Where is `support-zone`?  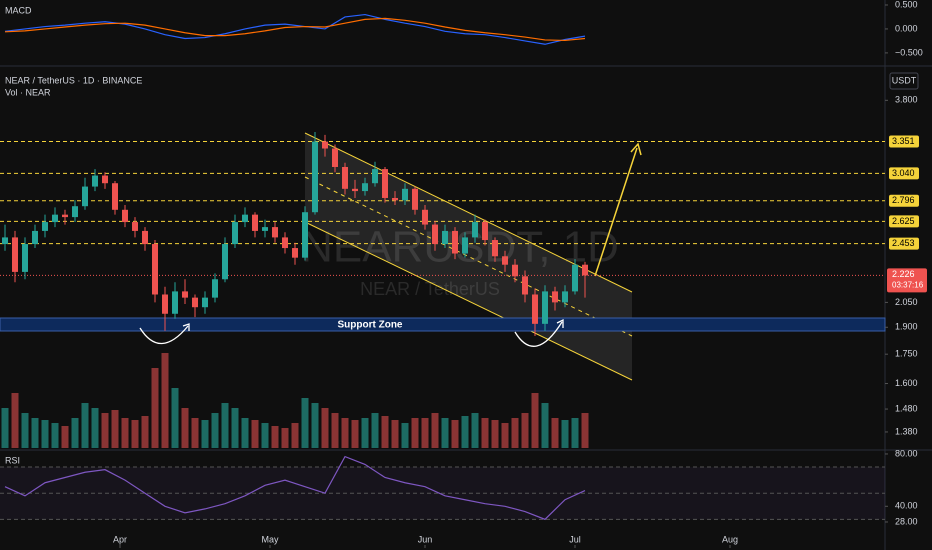
support-zone is located at coordinates (443, 324).